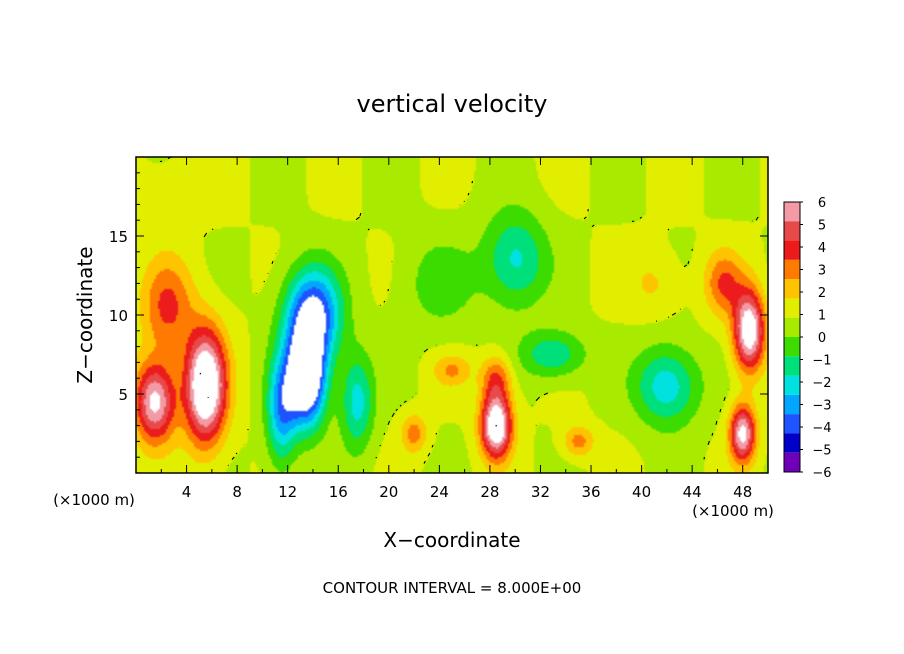  I want to click on colorbar-tick-label: 1, so click(822, 316).